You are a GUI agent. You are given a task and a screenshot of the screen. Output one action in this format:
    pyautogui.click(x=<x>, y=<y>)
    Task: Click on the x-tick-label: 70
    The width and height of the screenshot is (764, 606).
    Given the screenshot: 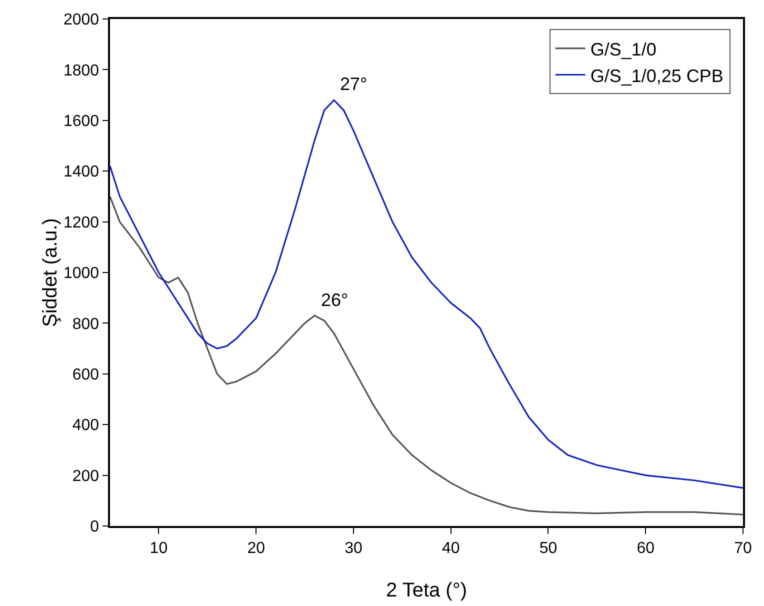 What is the action you would take?
    pyautogui.click(x=743, y=548)
    